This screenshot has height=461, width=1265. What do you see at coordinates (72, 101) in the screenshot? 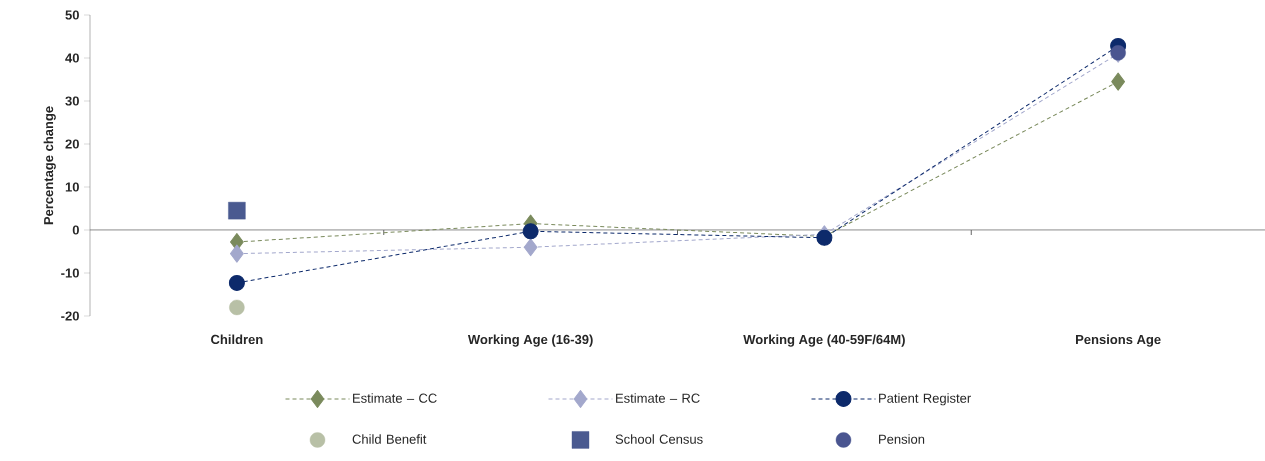
I see `y-tick-label: 30` at bounding box center [72, 101].